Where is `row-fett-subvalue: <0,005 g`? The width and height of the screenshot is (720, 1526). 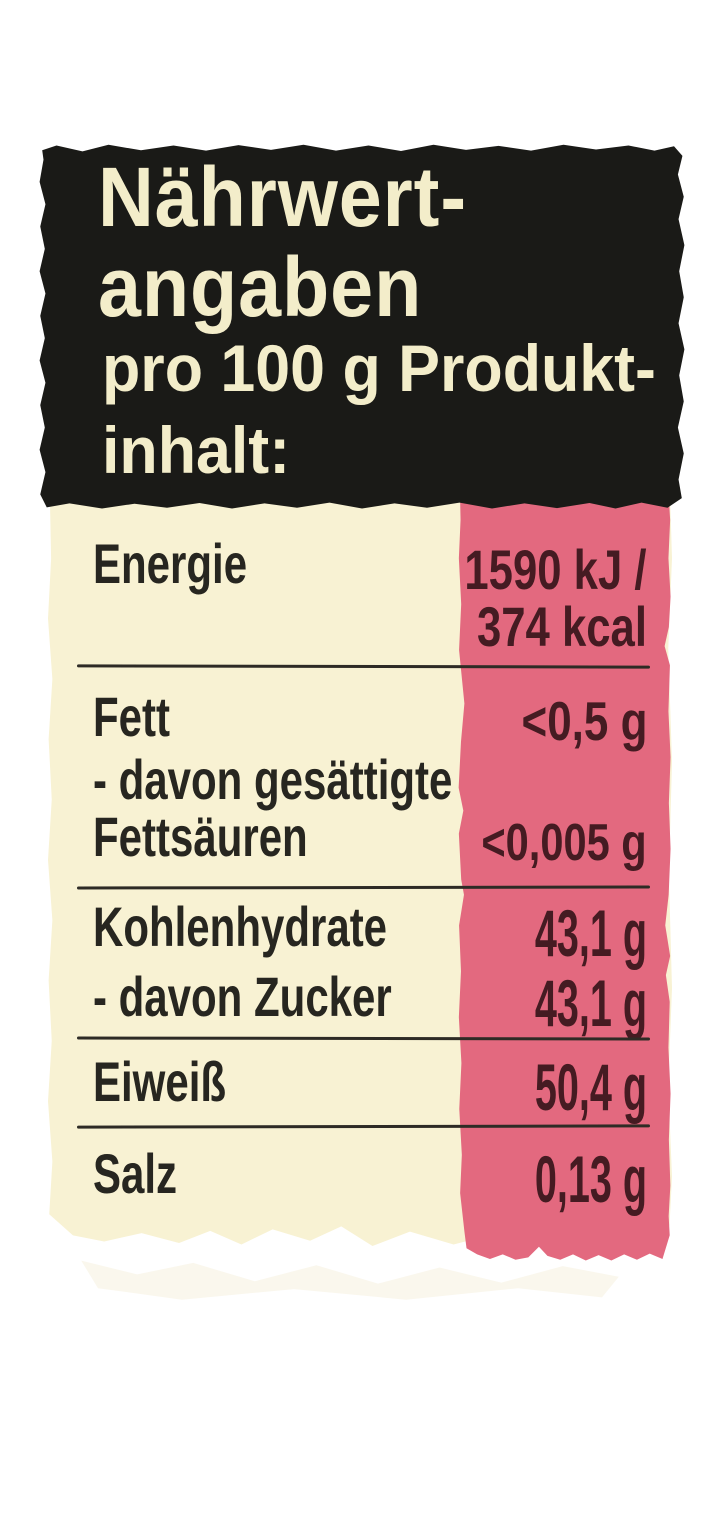 row-fett-subvalue: <0,005 g is located at coordinates (564, 843).